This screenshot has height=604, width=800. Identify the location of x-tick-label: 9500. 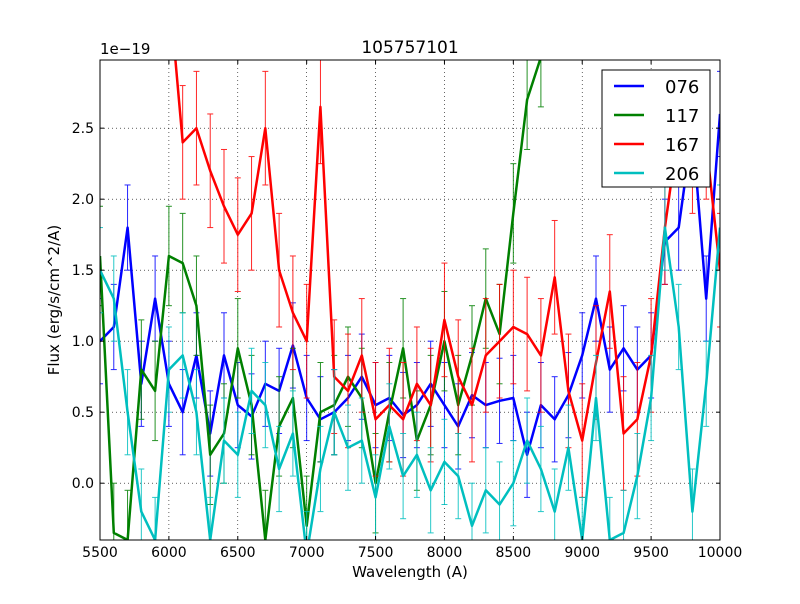
(651, 553).